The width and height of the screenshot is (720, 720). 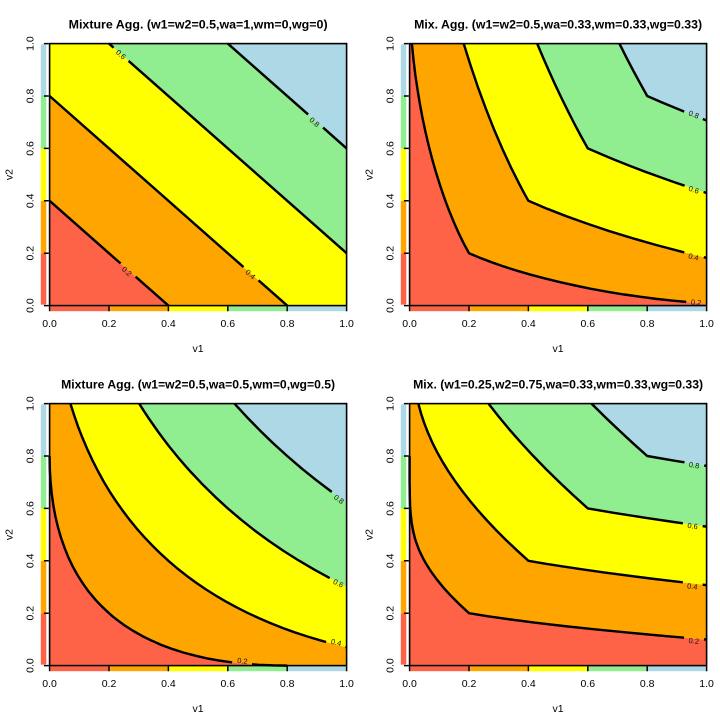 I want to click on svg-text:Mixture Agg. (w1=w2=0.5,wa=1,w: Mixture Agg. (w1=w2=0.5,wa=1,wm=0,wg=0), so click(x=198, y=25).